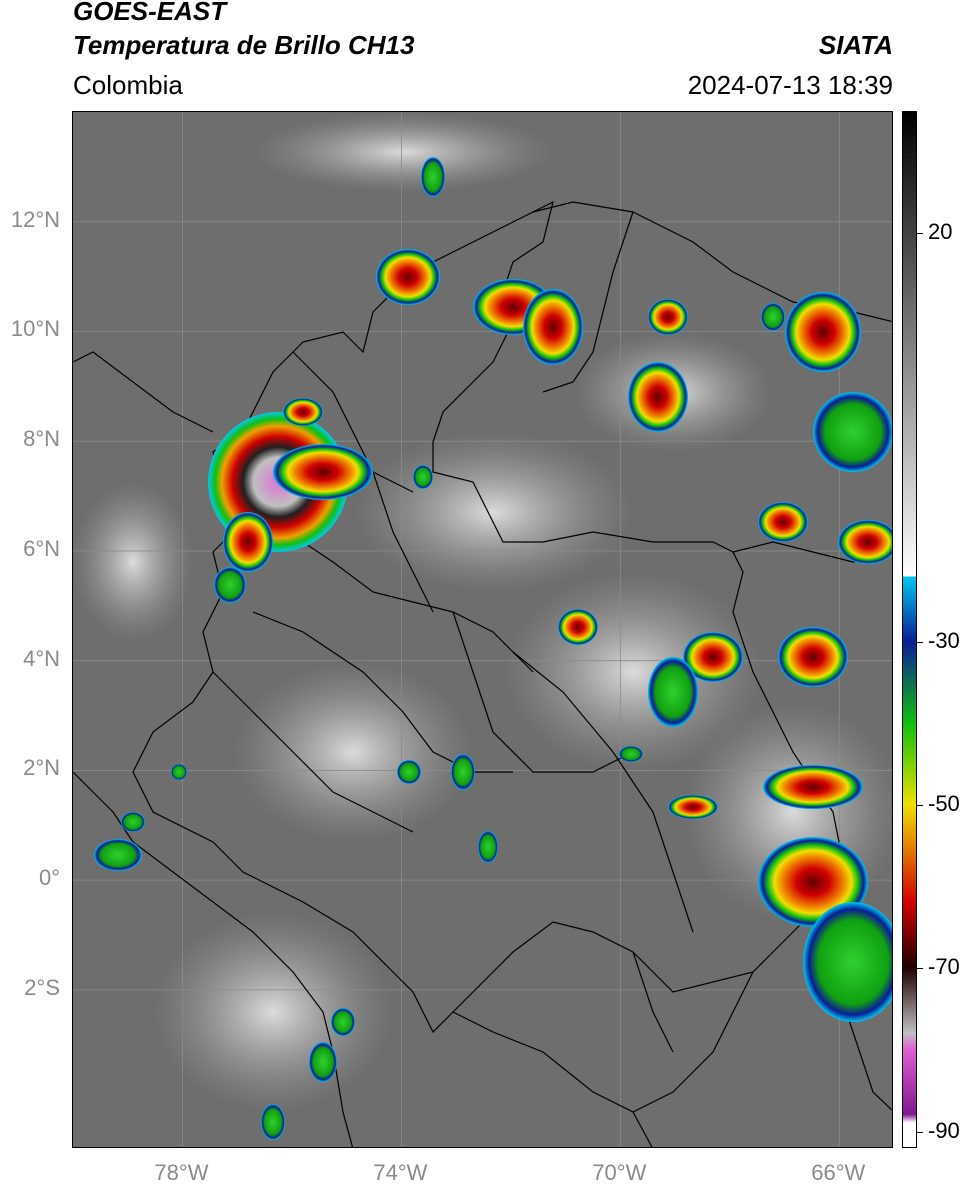 The image size is (966, 1190). What do you see at coordinates (244, 45) in the screenshot?
I see `product-title: Temperatura de Brillo CH13` at bounding box center [244, 45].